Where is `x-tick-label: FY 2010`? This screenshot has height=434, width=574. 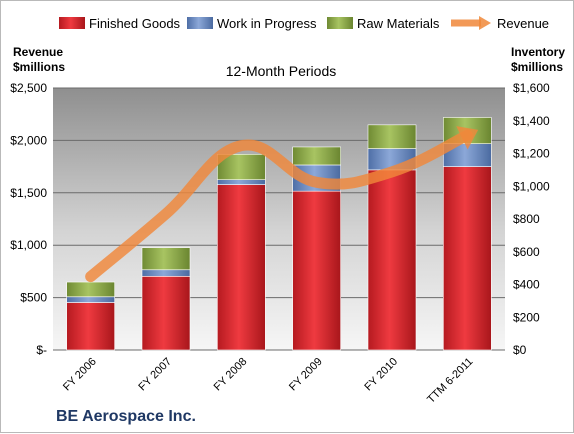
x-tick-label: FY 2010 is located at coordinates (381, 375).